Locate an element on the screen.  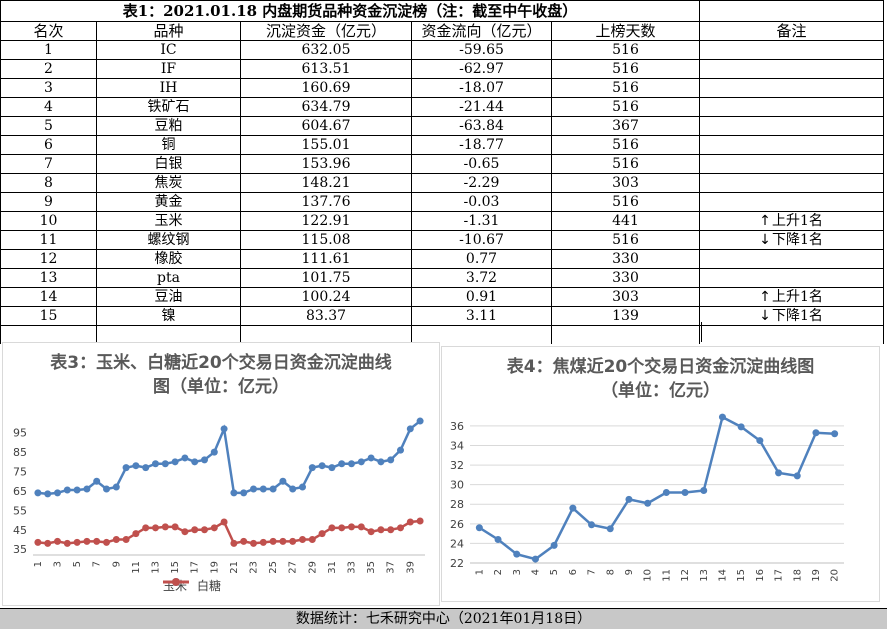
y-tick-label: 28 is located at coordinates (457, 504).